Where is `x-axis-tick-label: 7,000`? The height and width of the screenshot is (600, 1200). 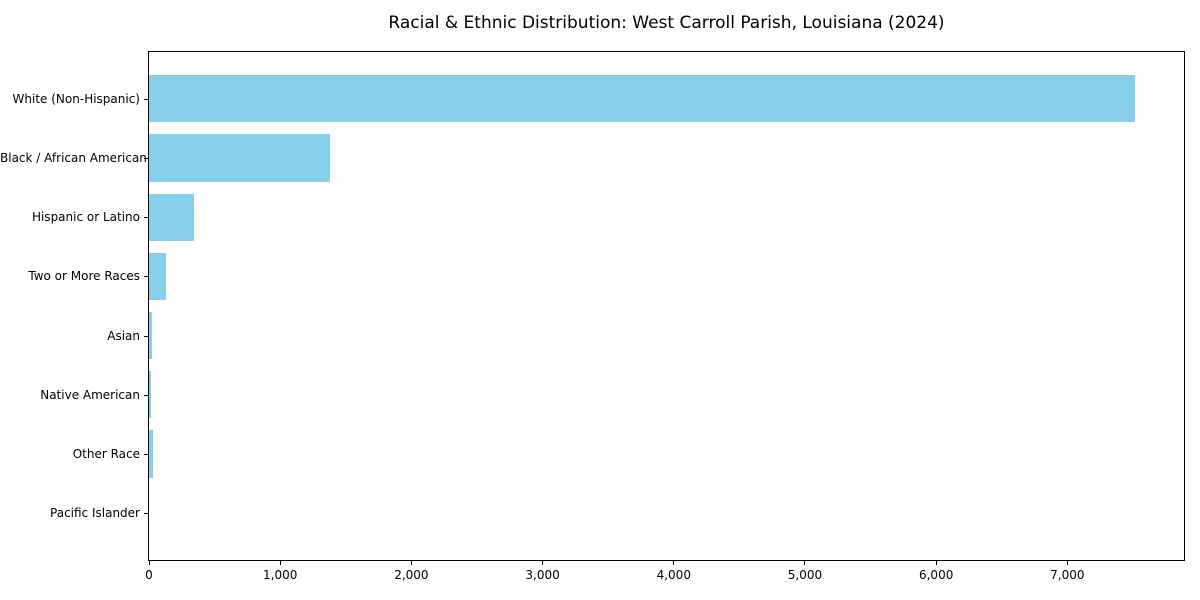 x-axis-tick-label: 7,000 is located at coordinates (1067, 575).